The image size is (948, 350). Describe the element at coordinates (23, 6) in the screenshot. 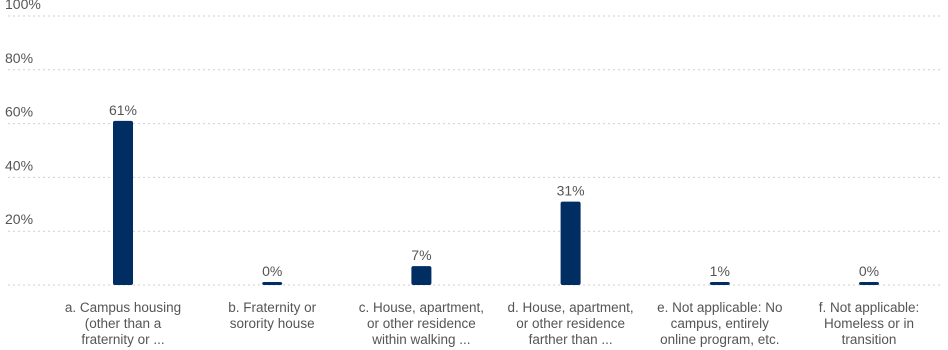

I see `y-tick-label: 100%` at that location.